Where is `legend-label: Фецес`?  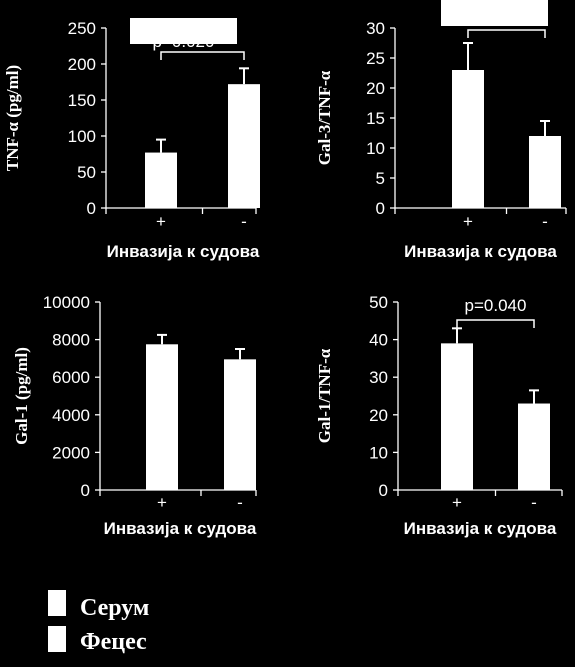 legend-label: Фецес is located at coordinates (113, 642).